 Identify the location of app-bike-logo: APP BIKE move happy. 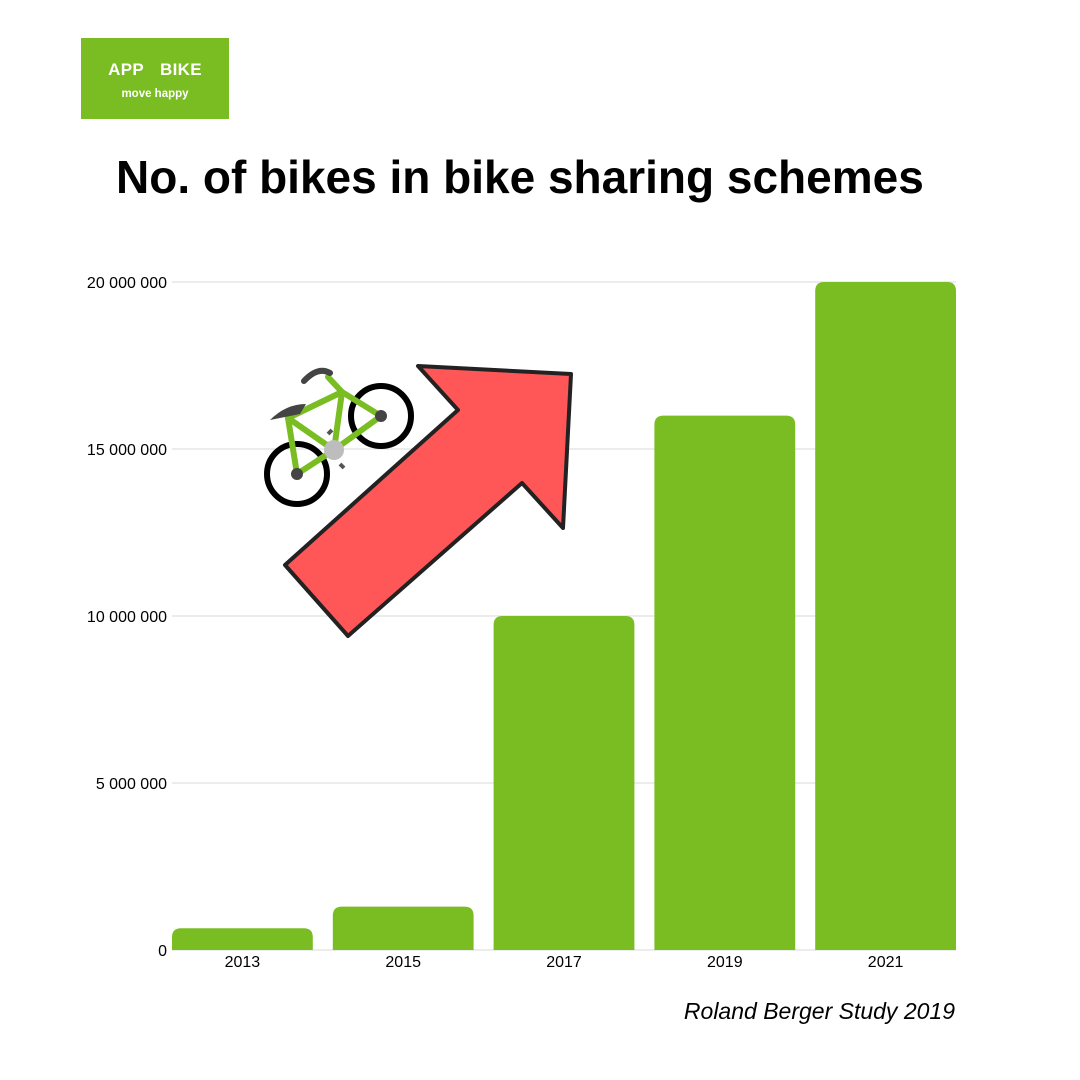
(155, 78).